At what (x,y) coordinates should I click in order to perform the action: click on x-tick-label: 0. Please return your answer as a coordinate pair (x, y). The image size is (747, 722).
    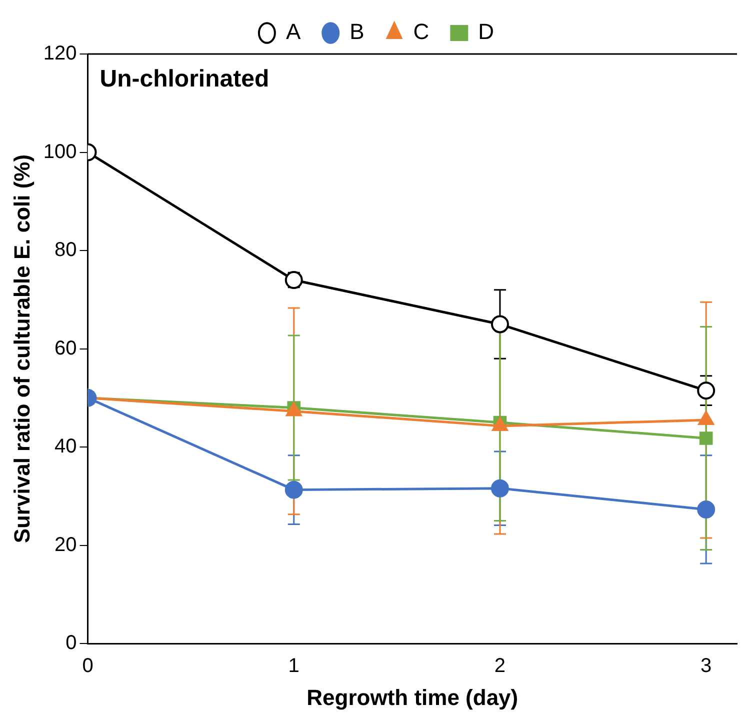
    Looking at the image, I should click on (88, 666).